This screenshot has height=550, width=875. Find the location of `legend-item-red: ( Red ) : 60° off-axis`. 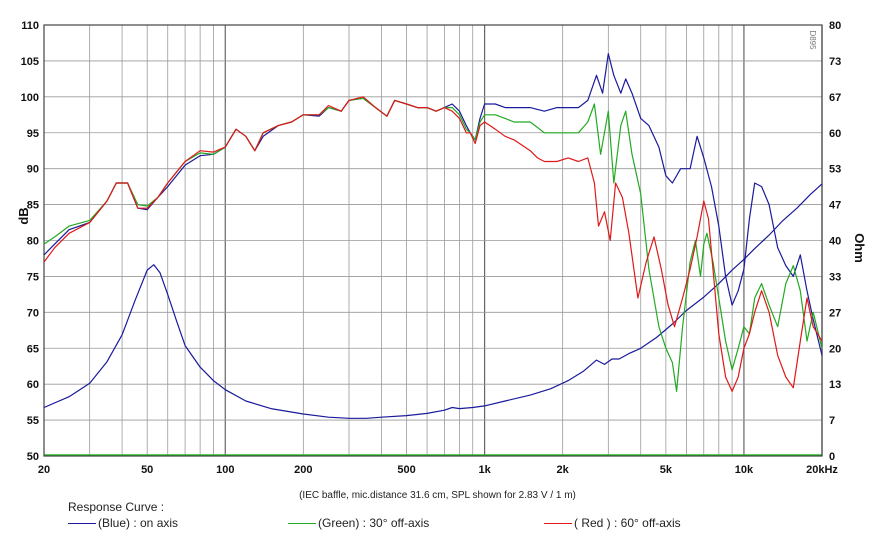

legend-item-red: ( Red ) : 60° off-axis is located at coordinates (612, 523).